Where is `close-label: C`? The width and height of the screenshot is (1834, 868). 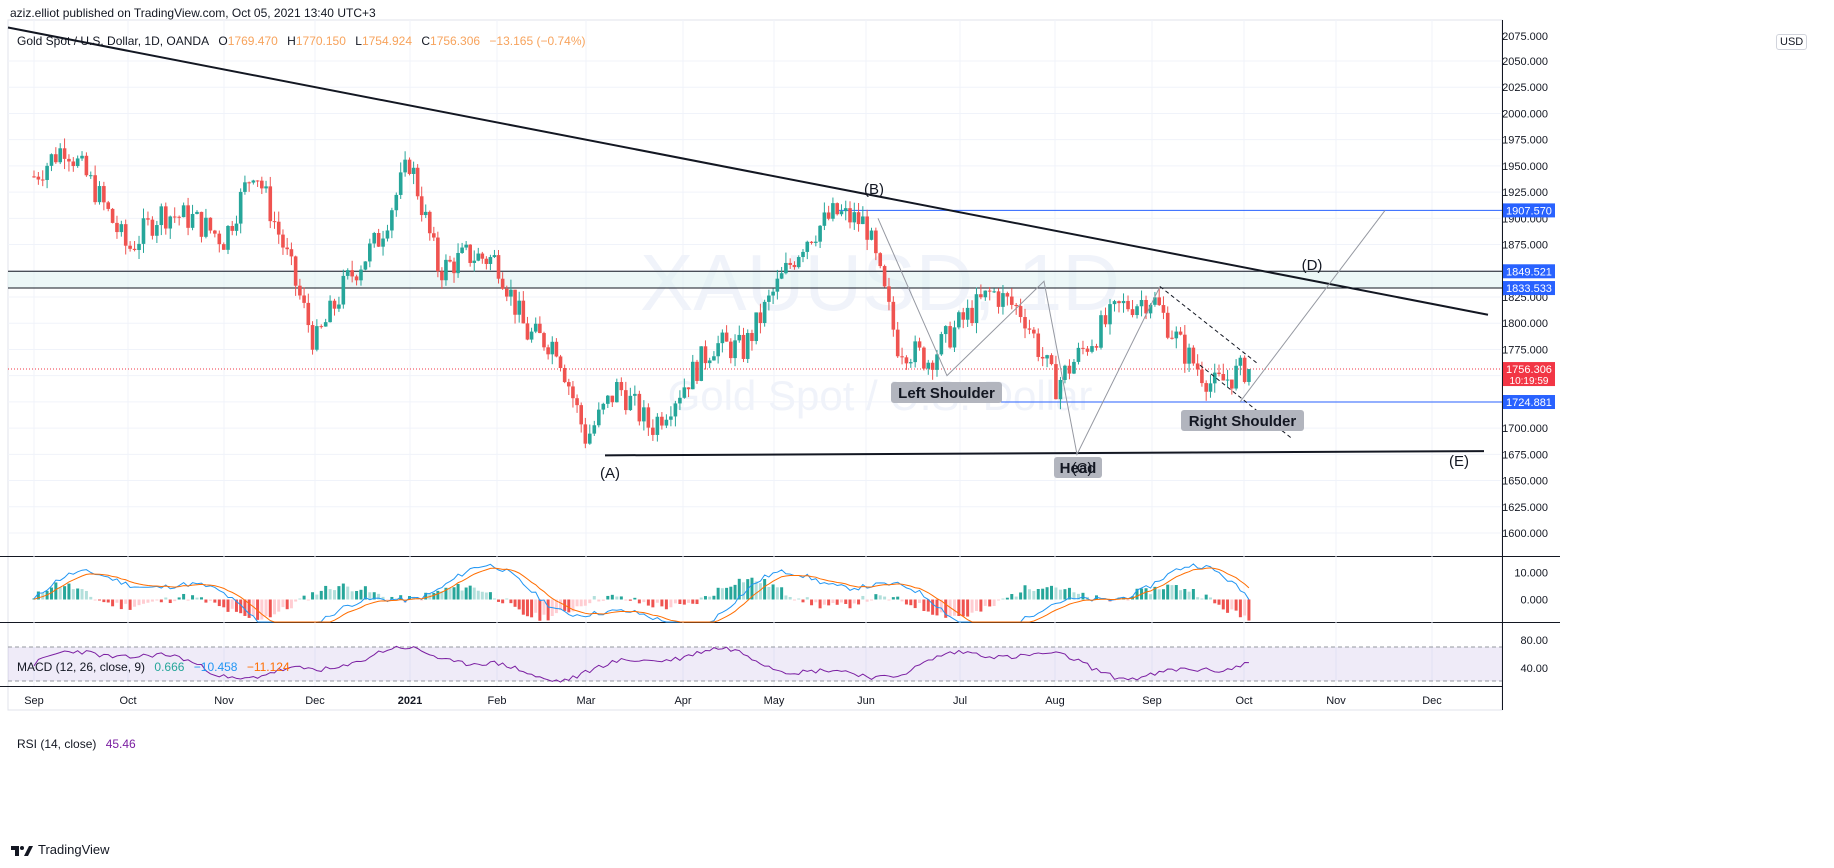 close-label: C is located at coordinates (426, 41).